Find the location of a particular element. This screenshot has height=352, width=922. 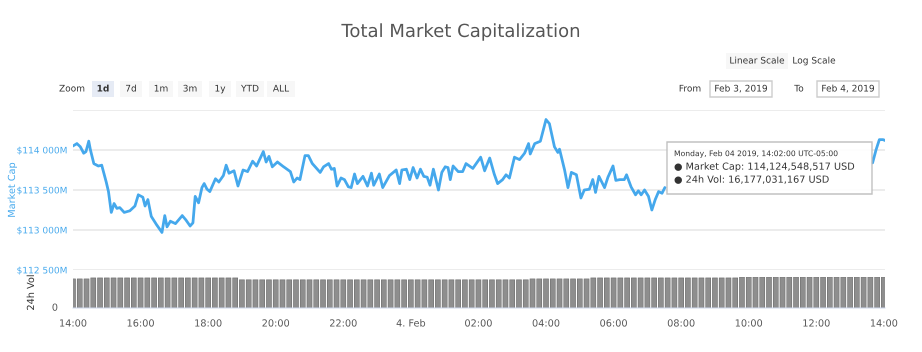

text: 1m is located at coordinates (161, 88).